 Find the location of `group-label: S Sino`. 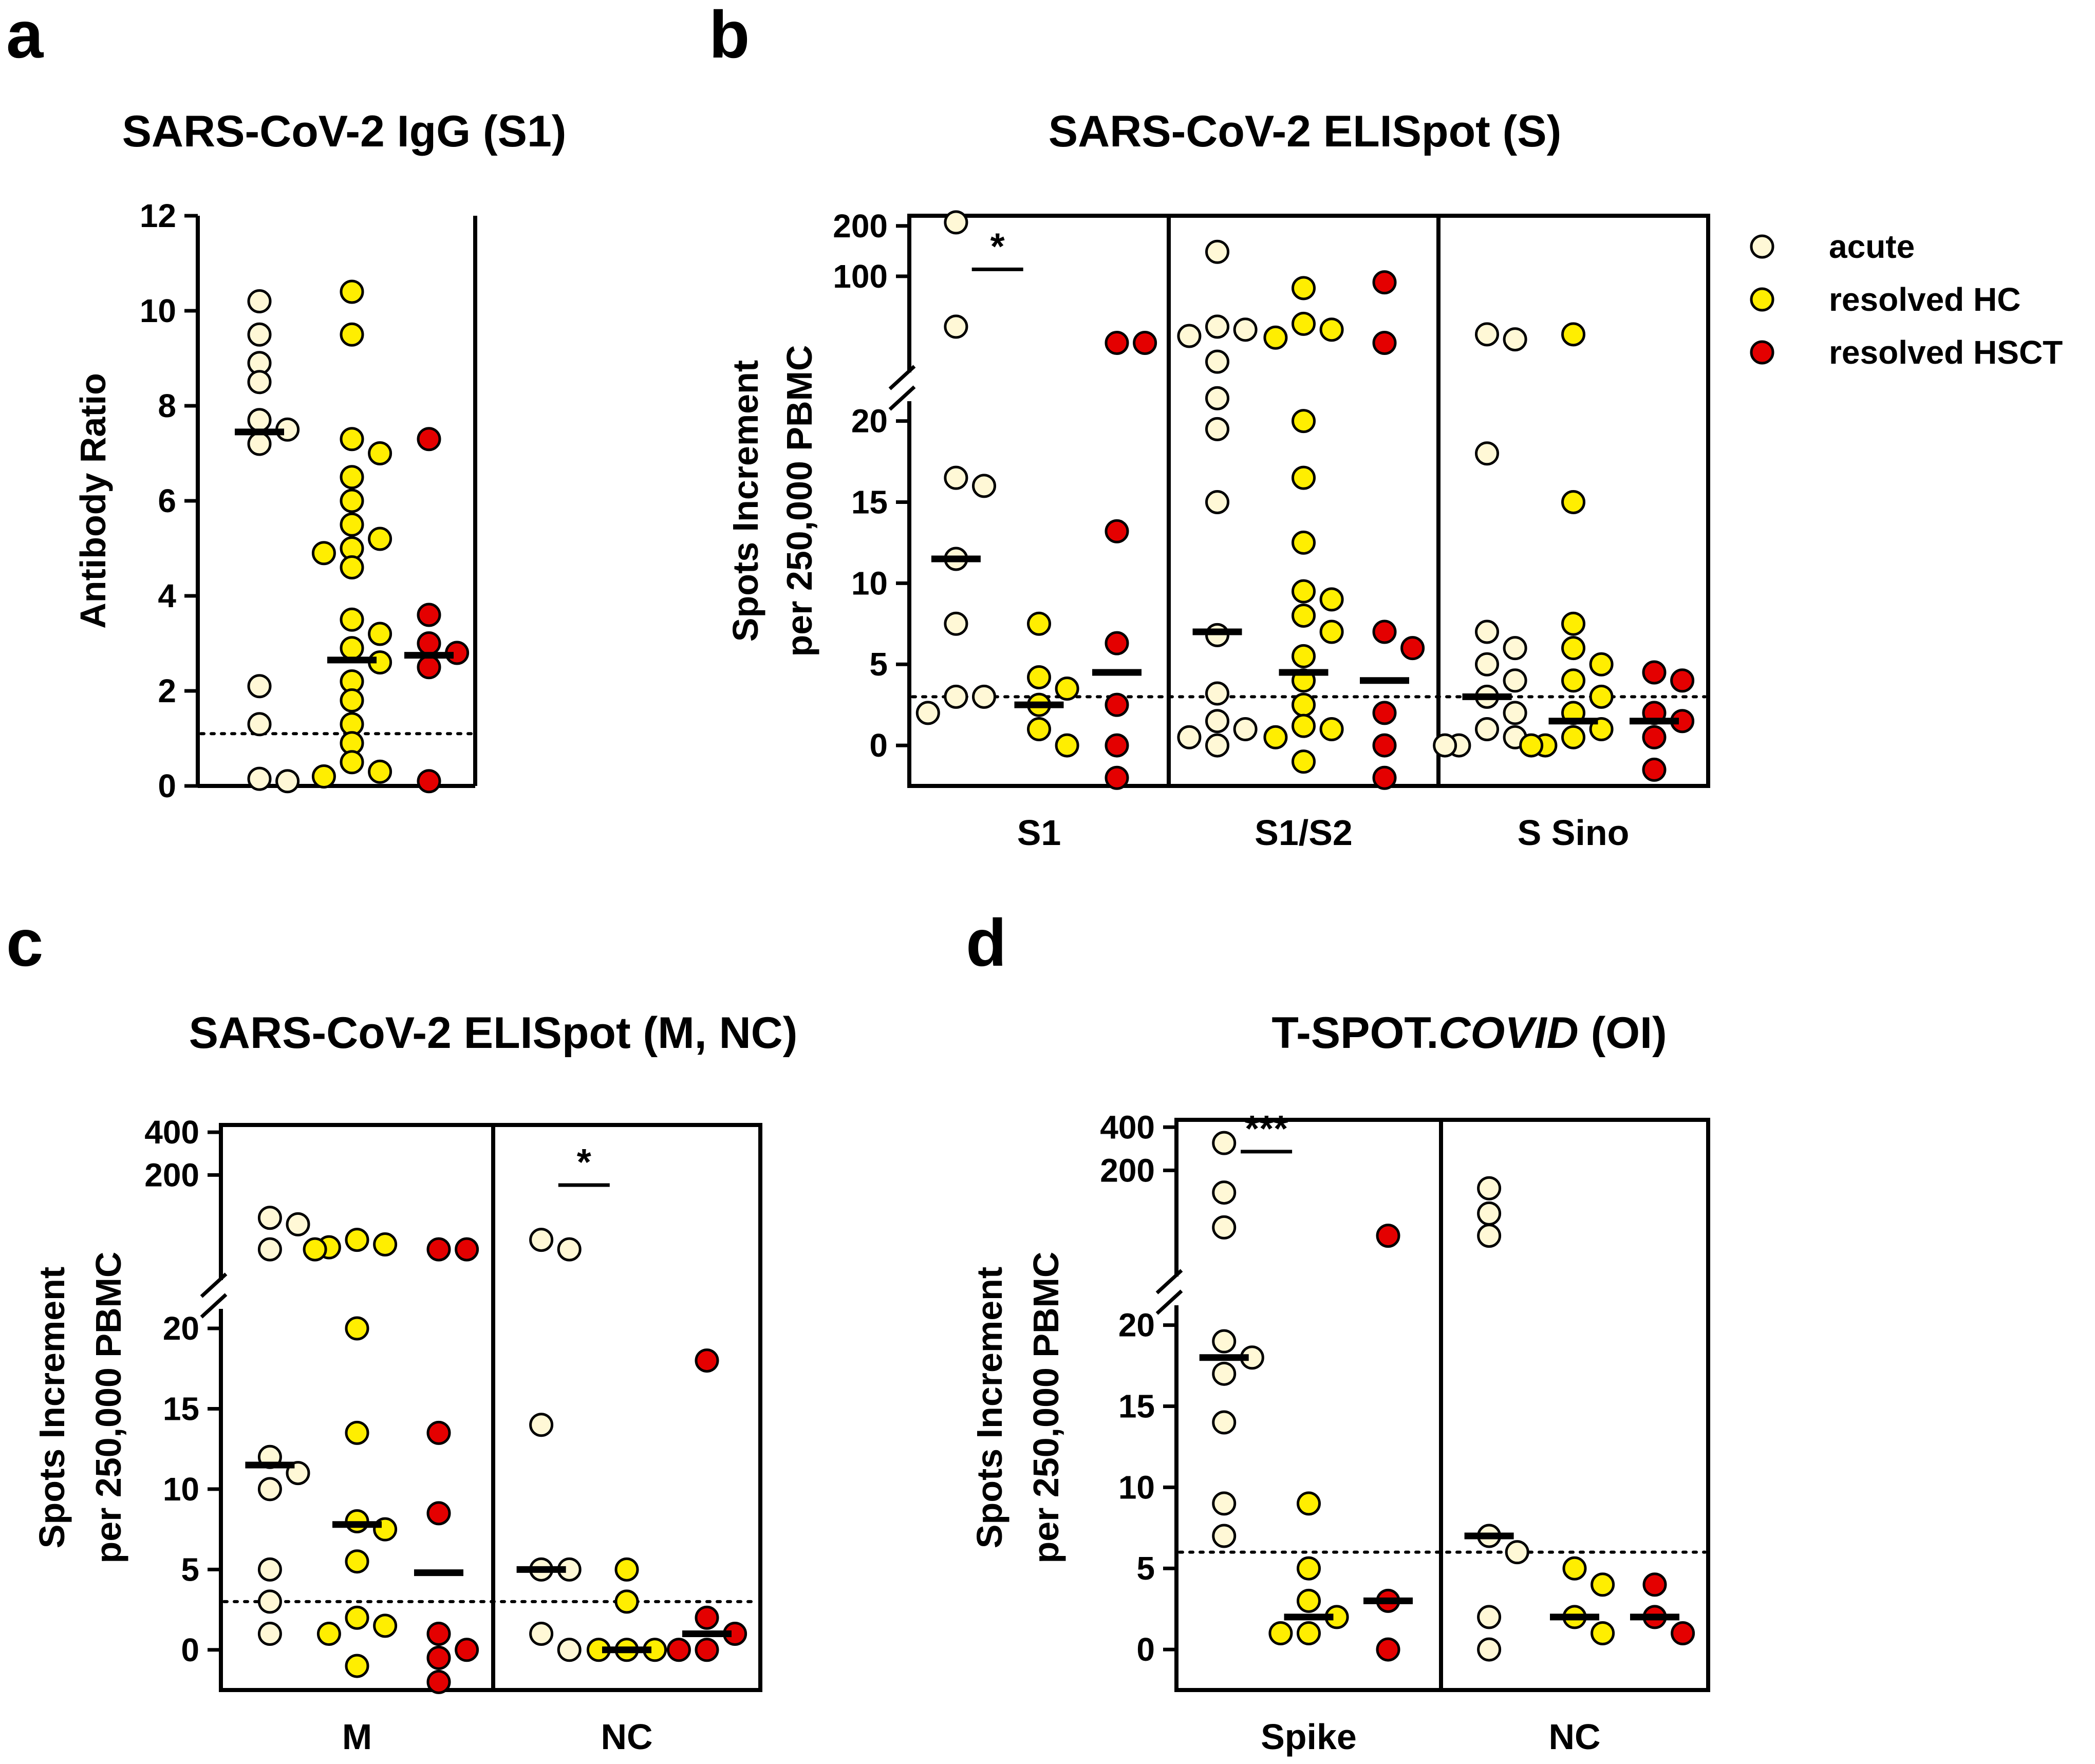

group-label: S Sino is located at coordinates (1574, 833).